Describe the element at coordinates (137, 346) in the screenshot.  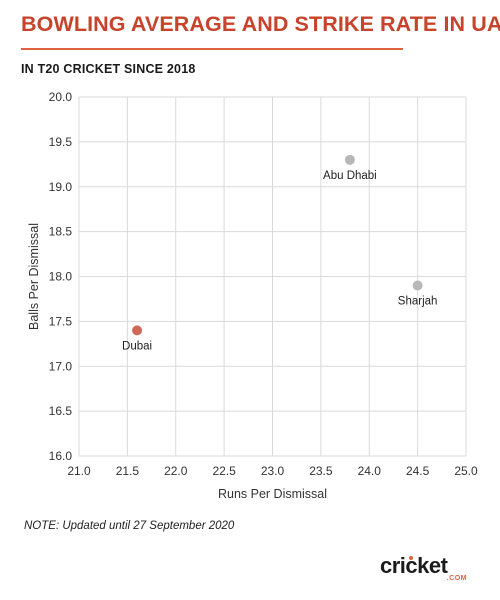
I see `data-label-dubai: Dubai` at that location.